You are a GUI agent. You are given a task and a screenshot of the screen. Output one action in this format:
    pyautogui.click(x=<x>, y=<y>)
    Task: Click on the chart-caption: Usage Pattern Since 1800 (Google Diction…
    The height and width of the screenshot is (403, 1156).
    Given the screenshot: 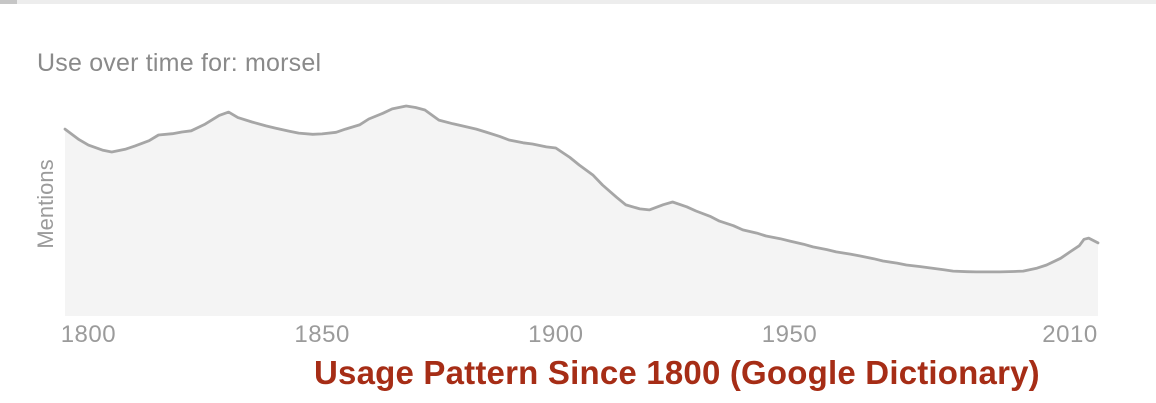 What is the action you would take?
    pyautogui.click(x=677, y=372)
    